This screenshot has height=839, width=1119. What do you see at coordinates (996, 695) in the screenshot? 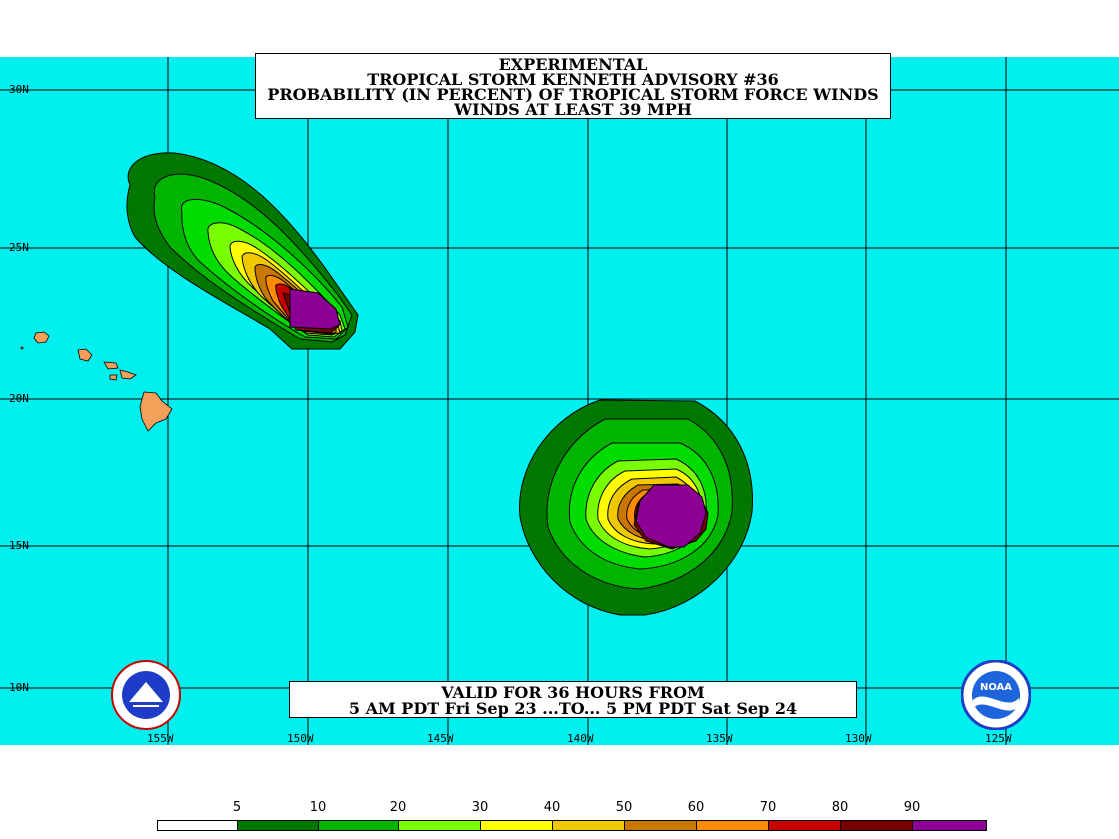
I see `noaa-logo: NOAA` at bounding box center [996, 695].